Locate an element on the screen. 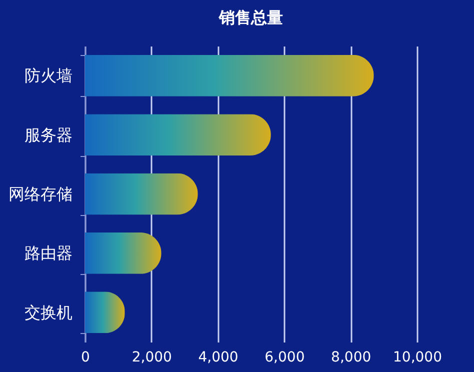  x-tick-label: 0 is located at coordinates (85, 358).